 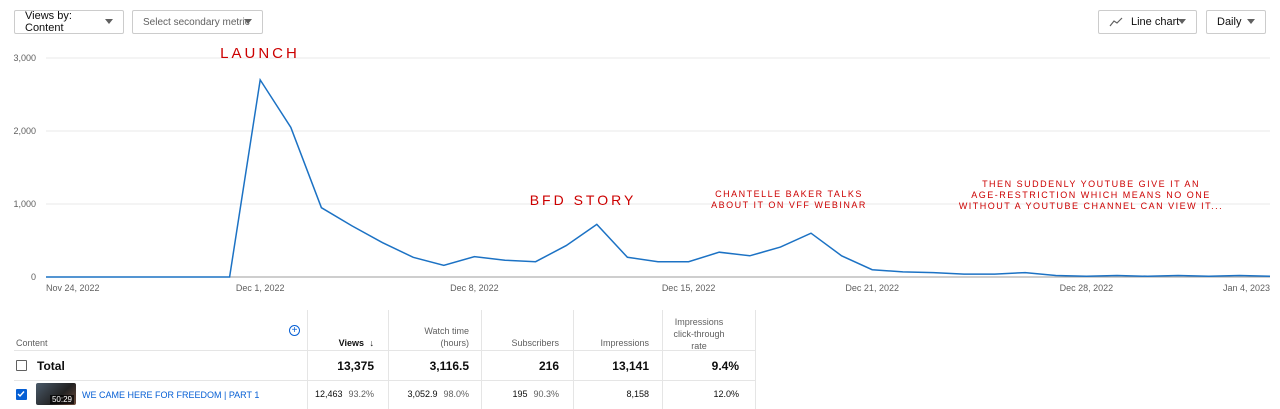 What do you see at coordinates (789, 194) in the screenshot?
I see `chart-annotation: CHANTELLE BAKER TALKS` at bounding box center [789, 194].